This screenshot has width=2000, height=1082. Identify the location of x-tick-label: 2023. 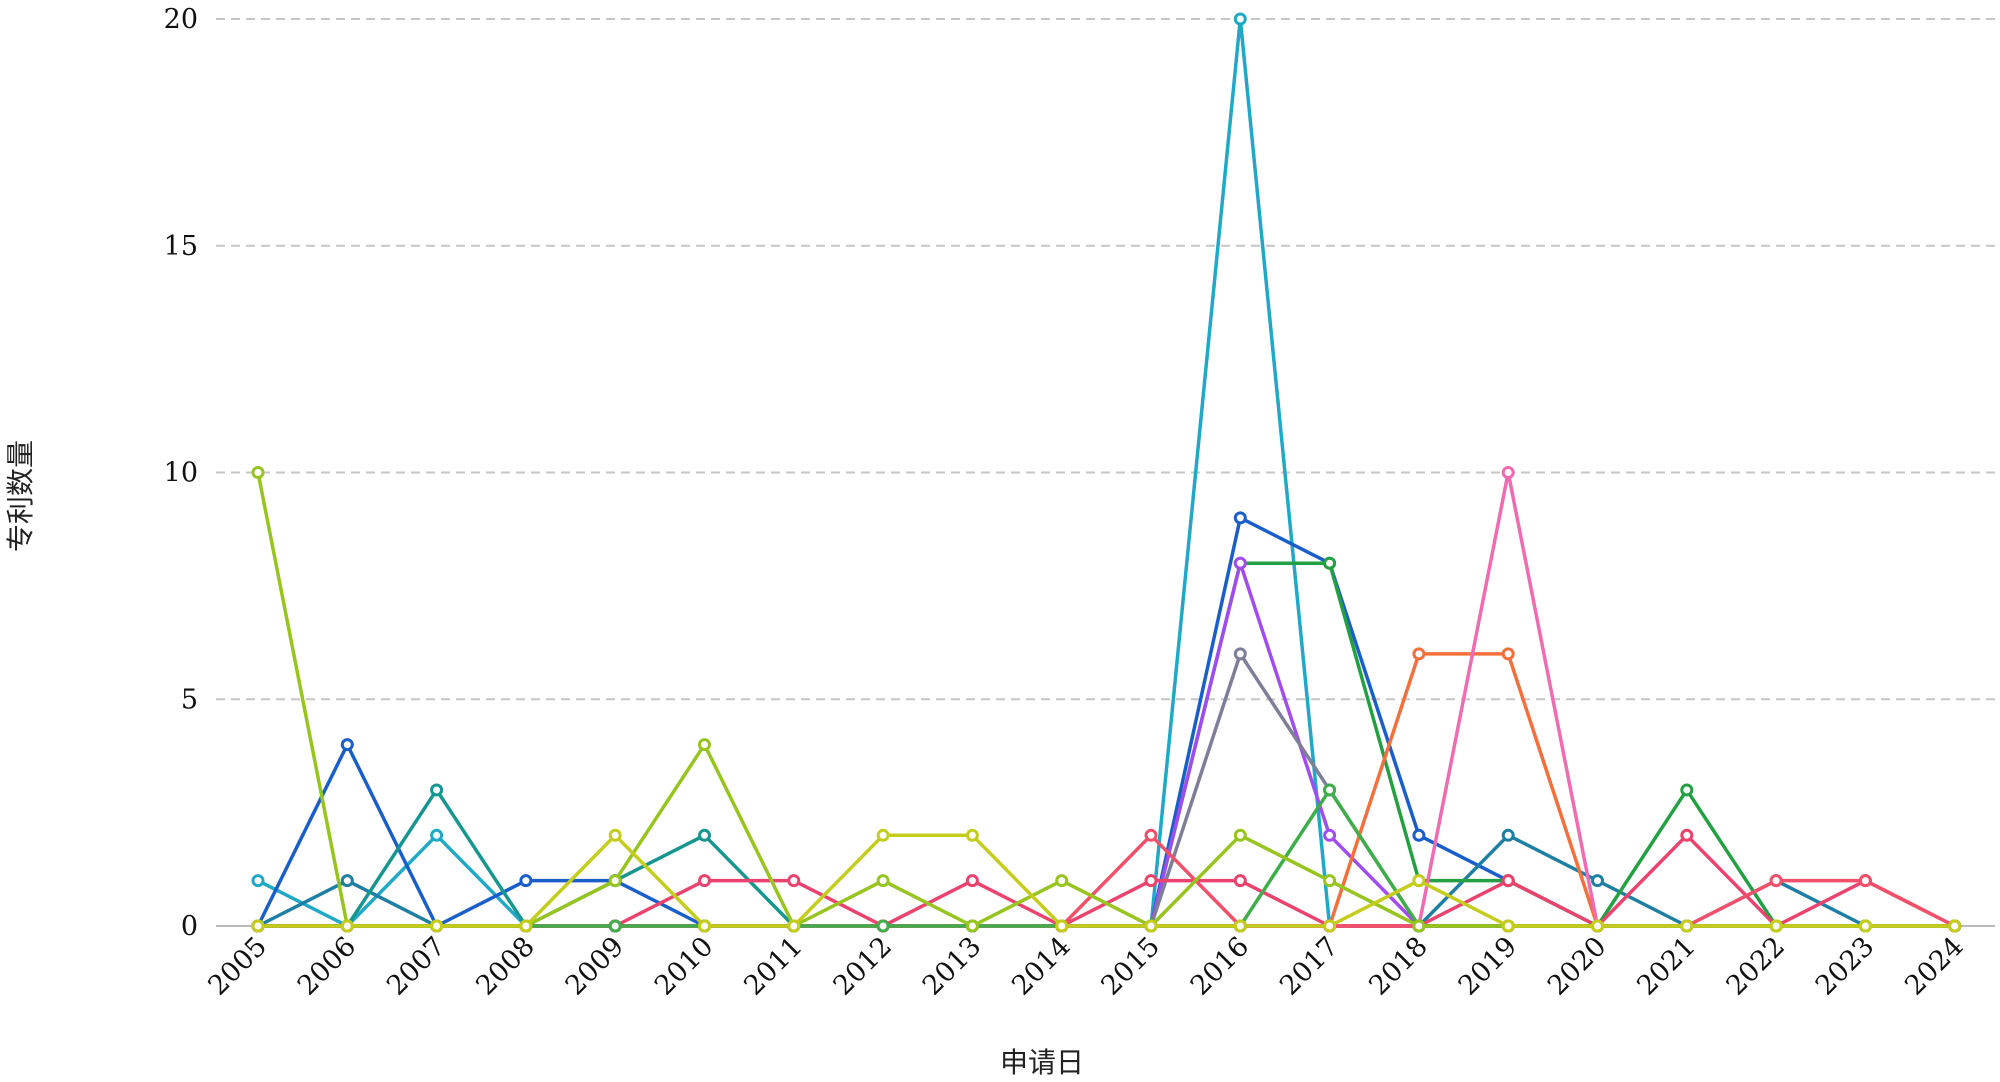
(1845, 966).